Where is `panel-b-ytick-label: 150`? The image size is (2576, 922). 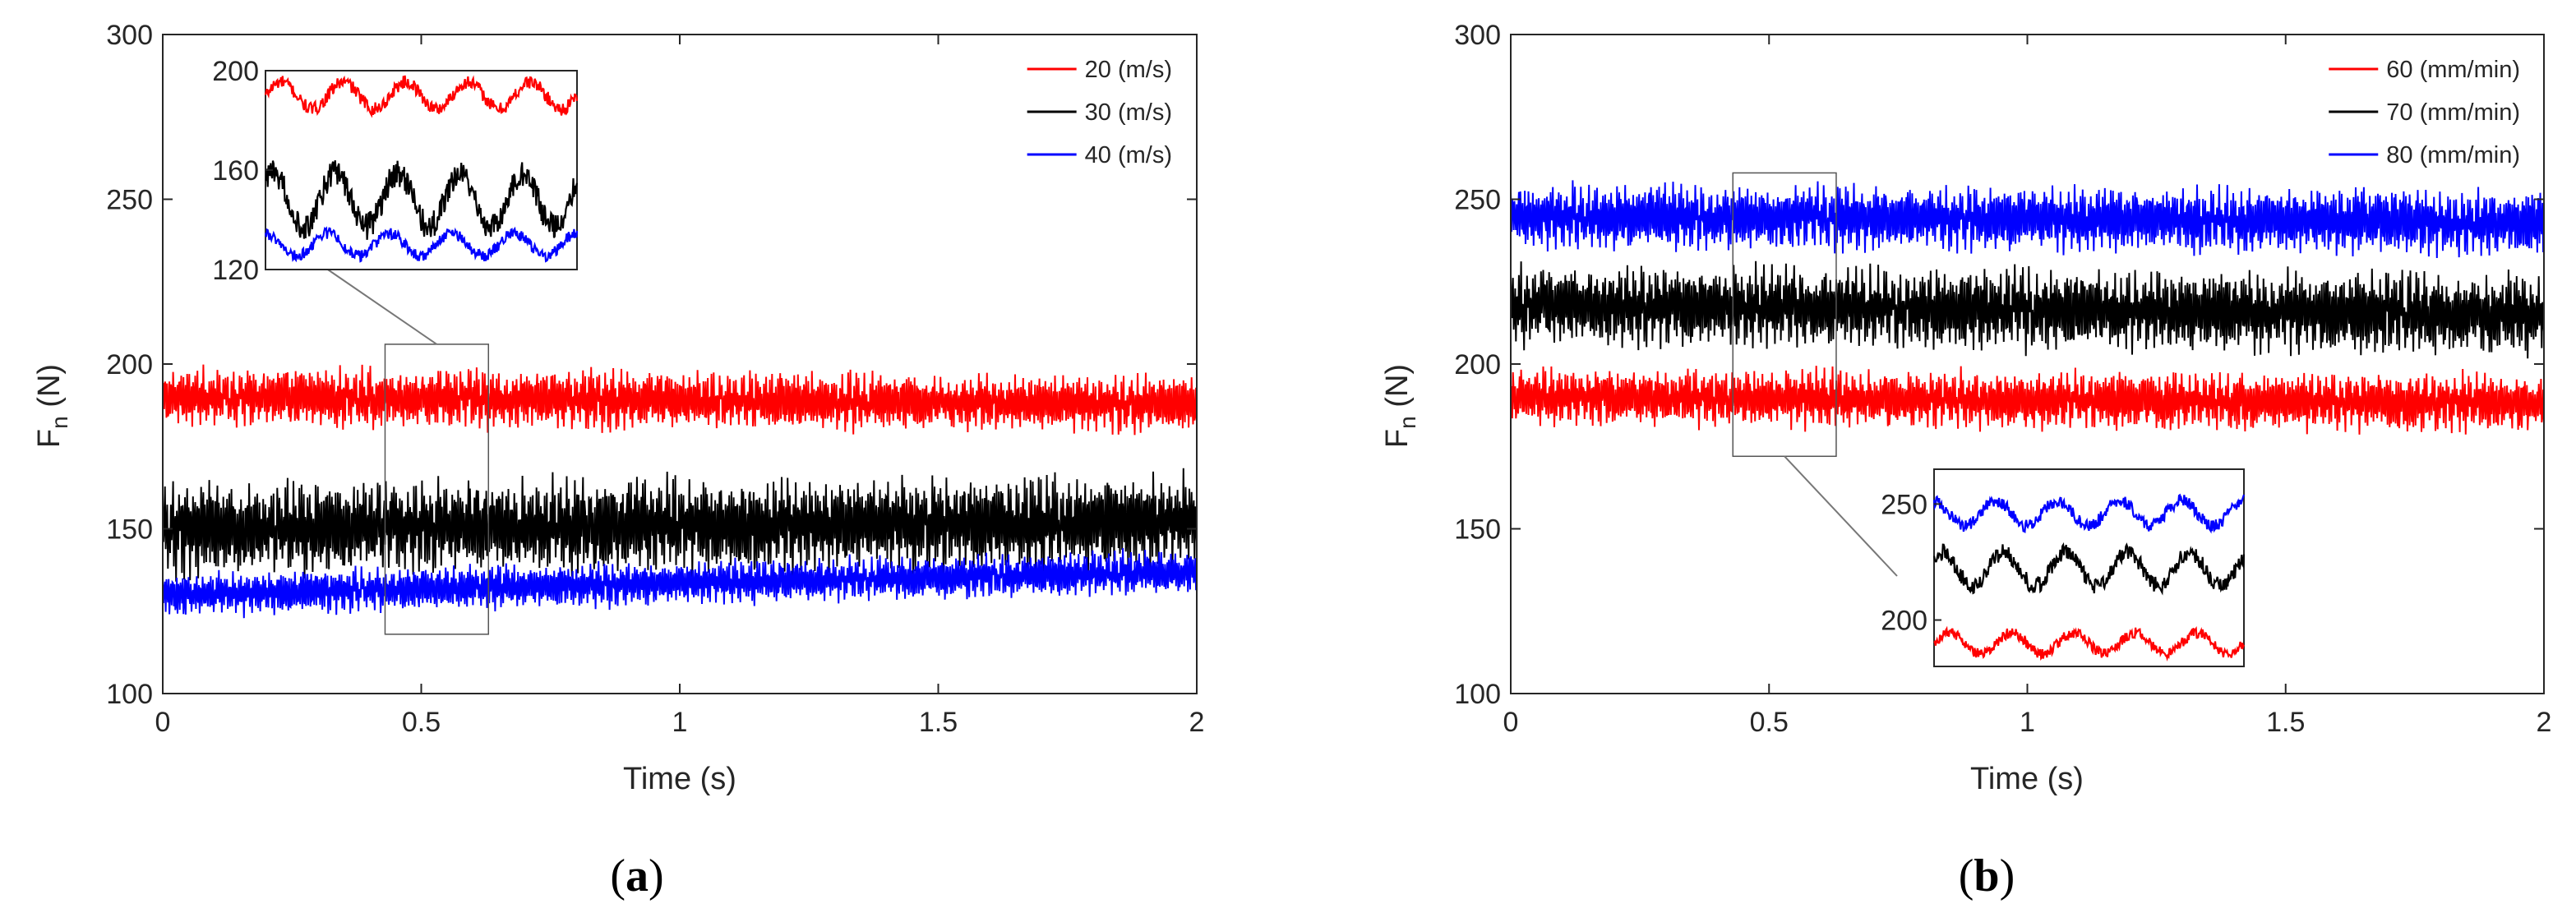 panel-b-ytick-label: 150 is located at coordinates (1477, 530).